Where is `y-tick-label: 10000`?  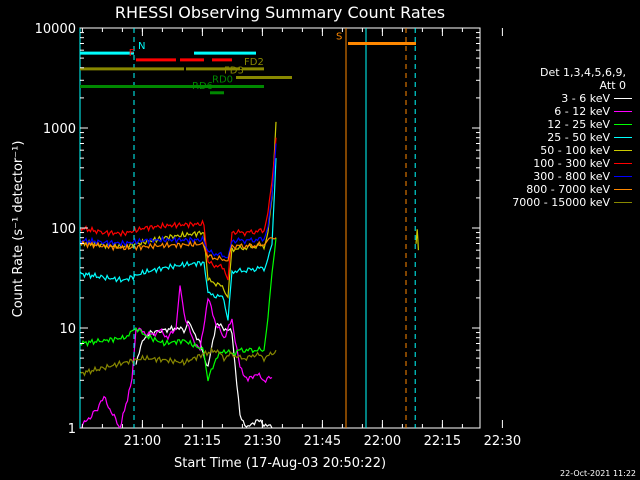 y-tick-label: 10000 is located at coordinates (55, 29).